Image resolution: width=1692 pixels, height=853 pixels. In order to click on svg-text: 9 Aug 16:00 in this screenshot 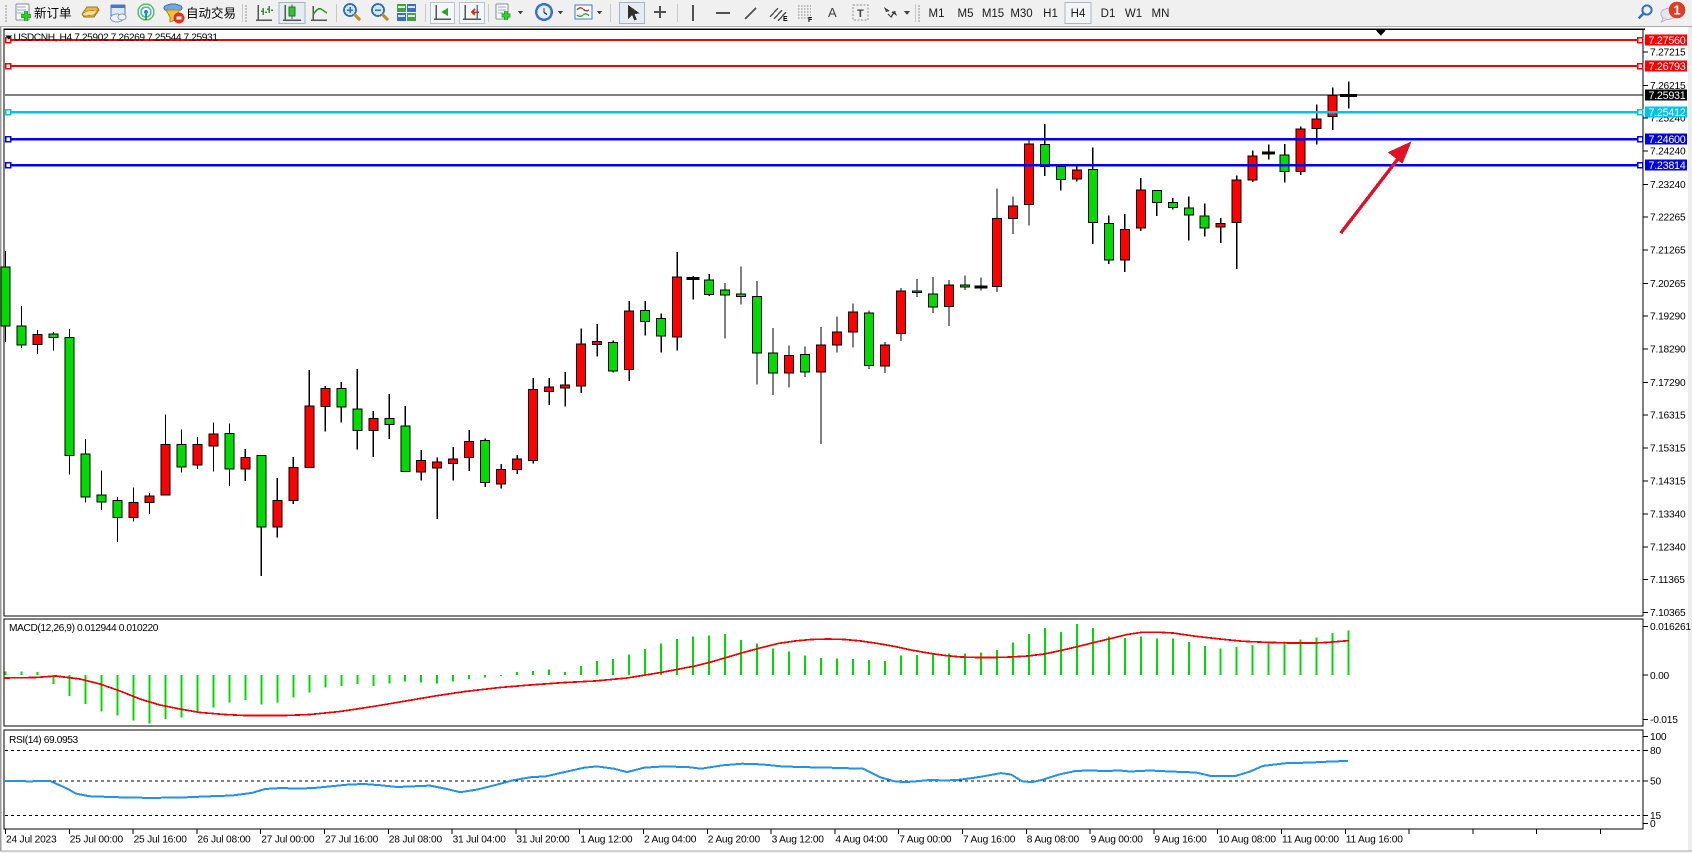, I will do `click(1180, 840)`.